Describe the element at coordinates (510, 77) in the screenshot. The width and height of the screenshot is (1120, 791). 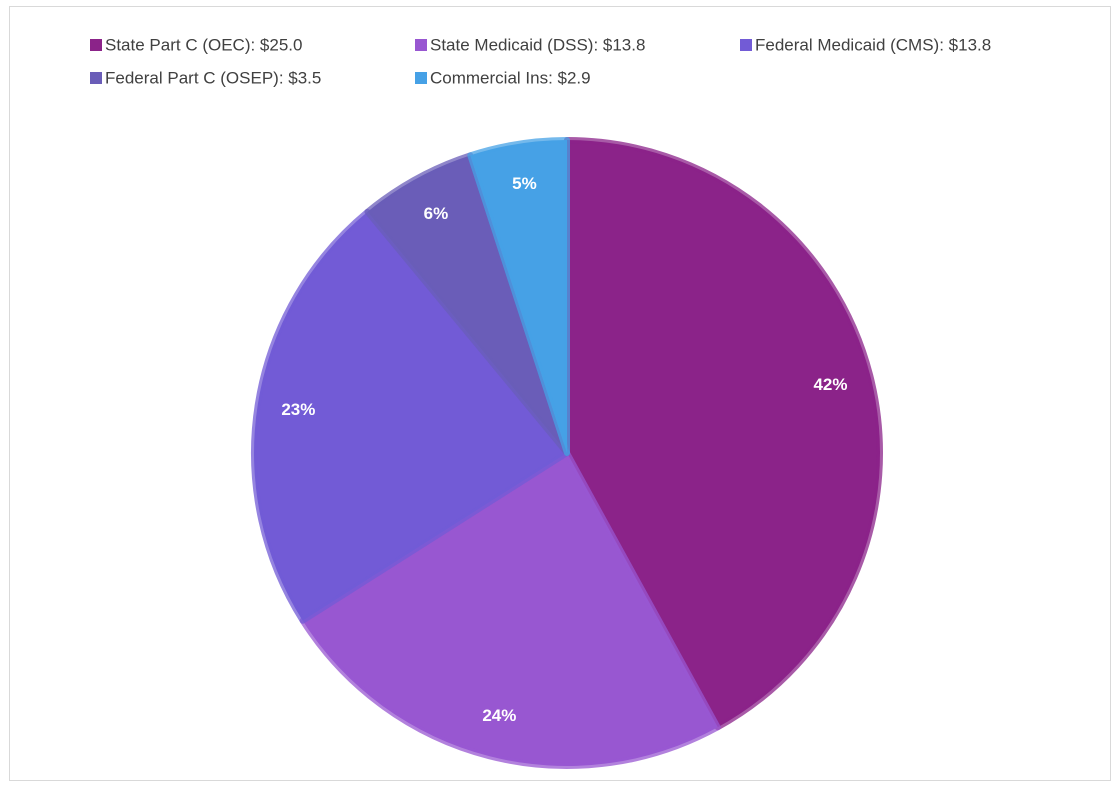
I see `legend-label: Commercial Ins: $2.9` at that location.